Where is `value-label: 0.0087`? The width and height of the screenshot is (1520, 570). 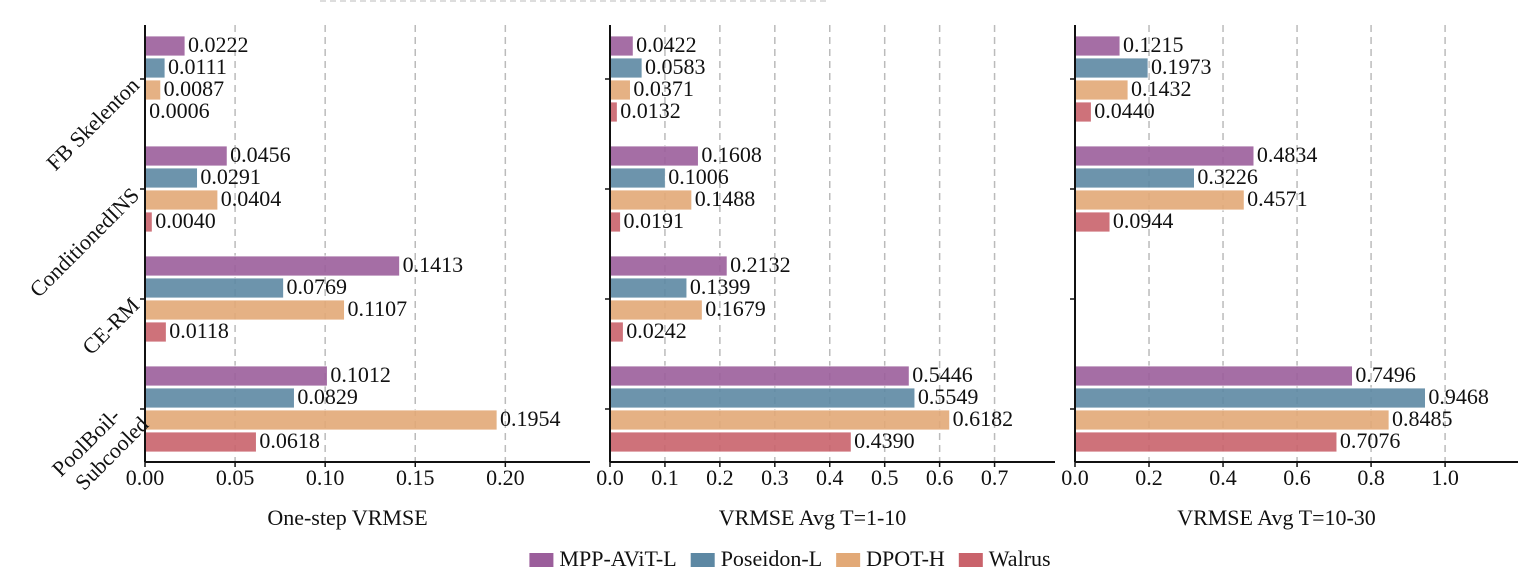
value-label: 0.0087 is located at coordinates (194, 88).